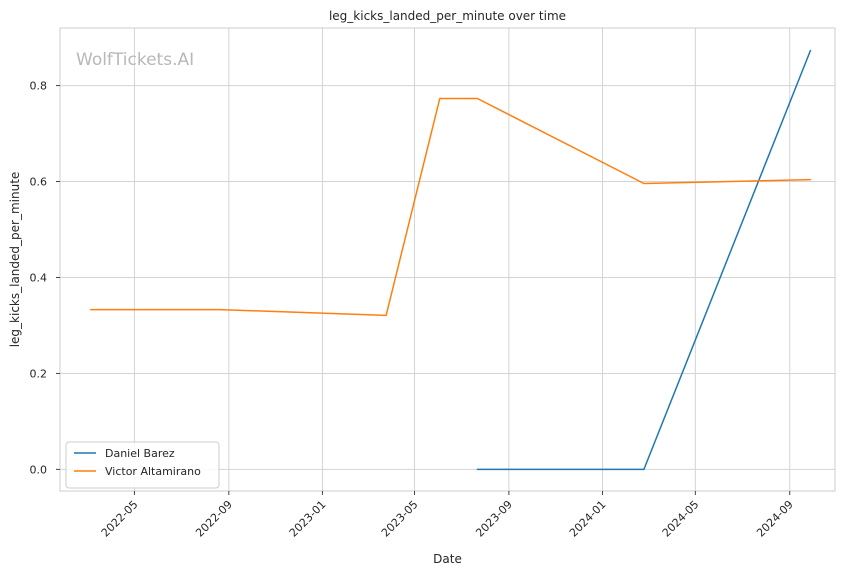 This screenshot has width=844, height=575. Describe the element at coordinates (447, 16) in the screenshot. I see `chart-title: leg_kicks_landed_per_minute over time` at that location.